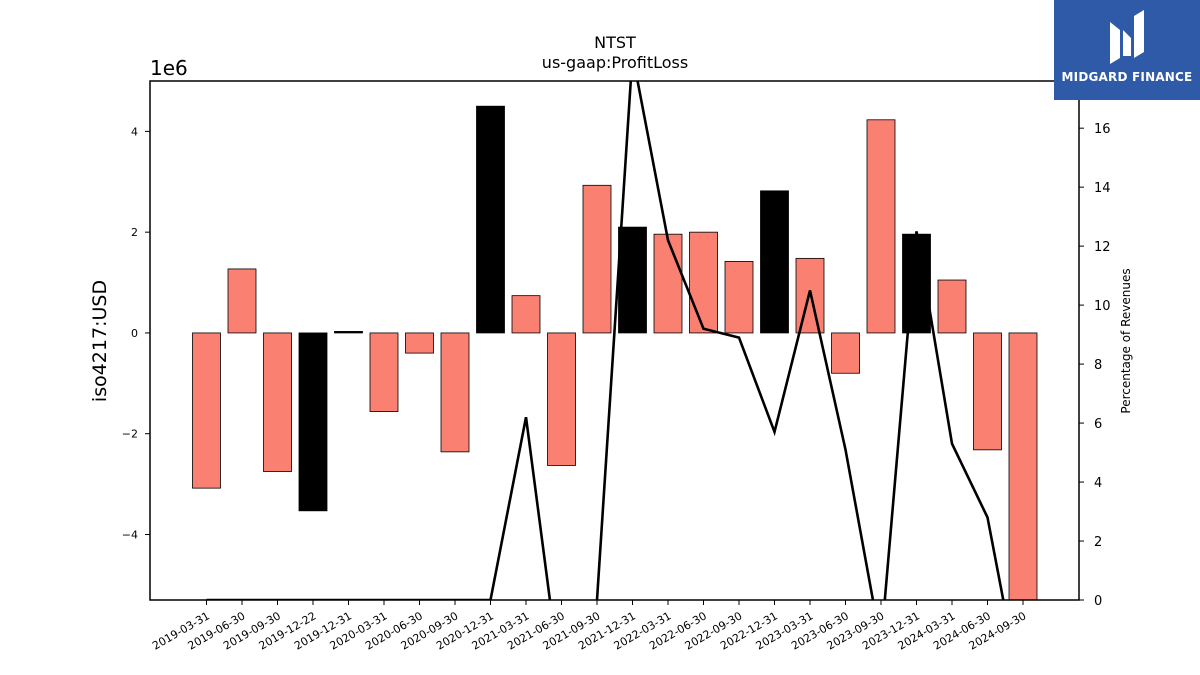 The width and height of the screenshot is (1200, 675). I want to click on midgard-finance-logo: MIDGARD FINANCE, so click(1127, 50).